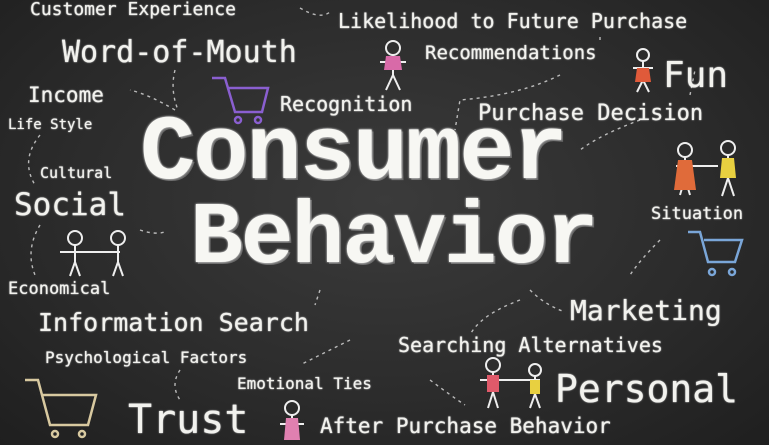 The image size is (769, 445). I want to click on word: Situation, so click(697, 214).